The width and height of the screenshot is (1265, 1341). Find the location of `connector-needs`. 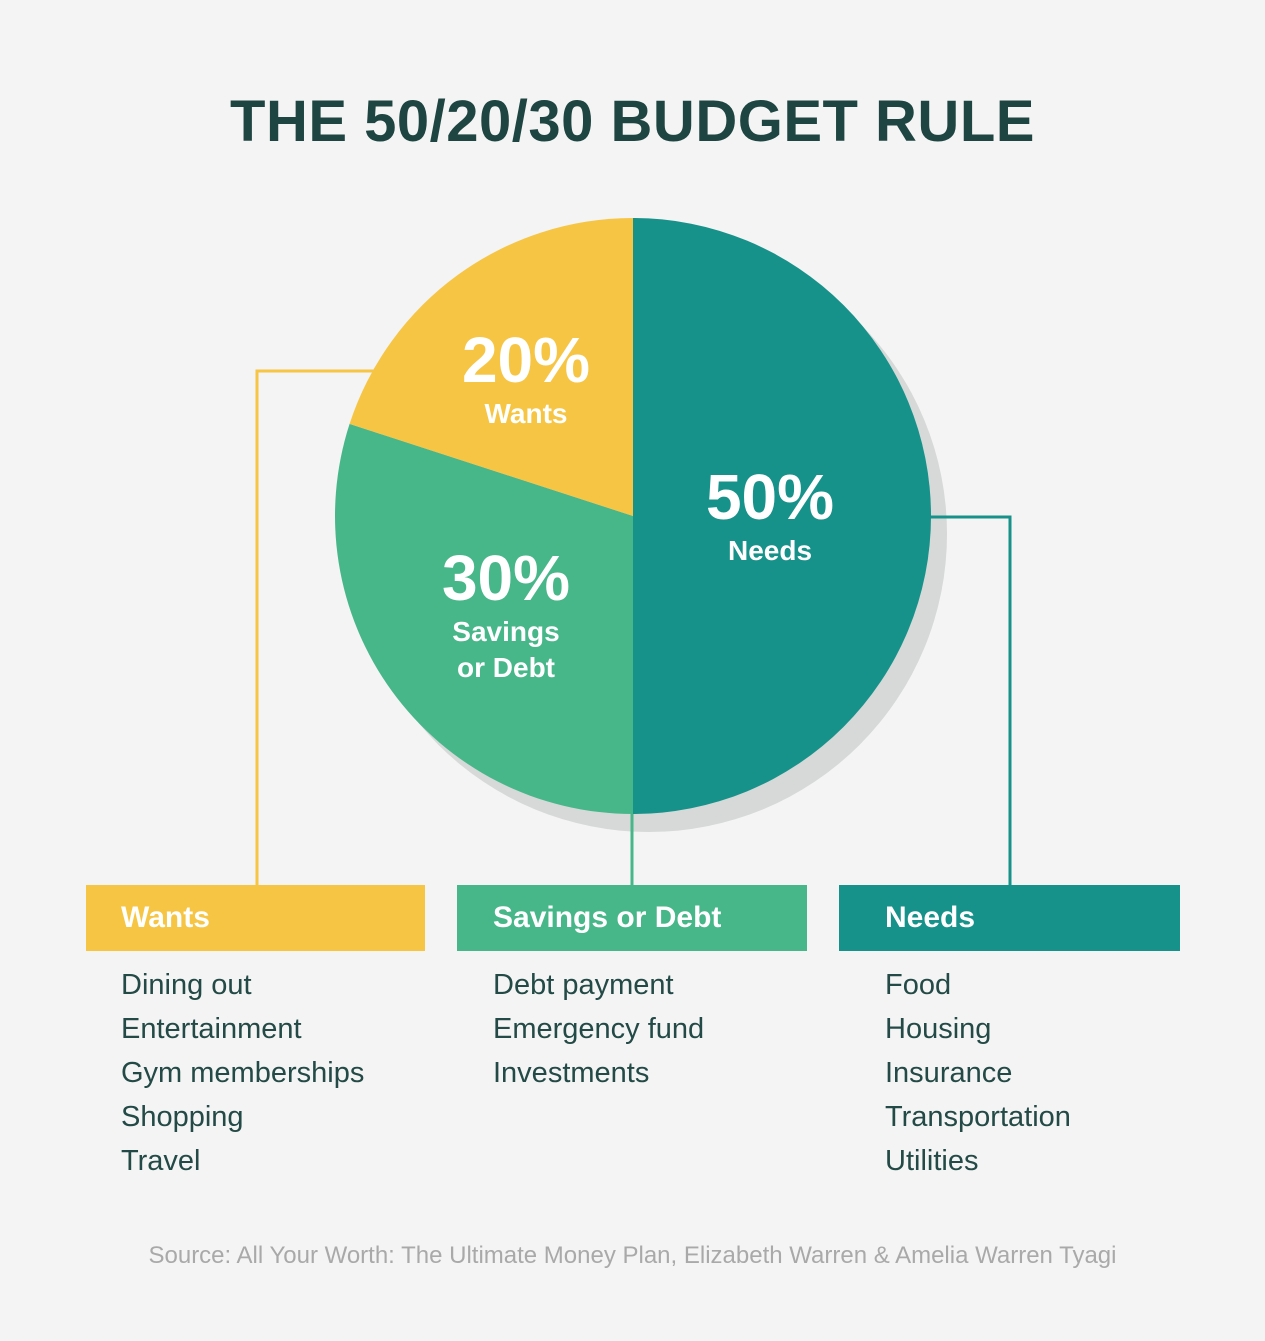

connector-needs is located at coordinates (961, 700).